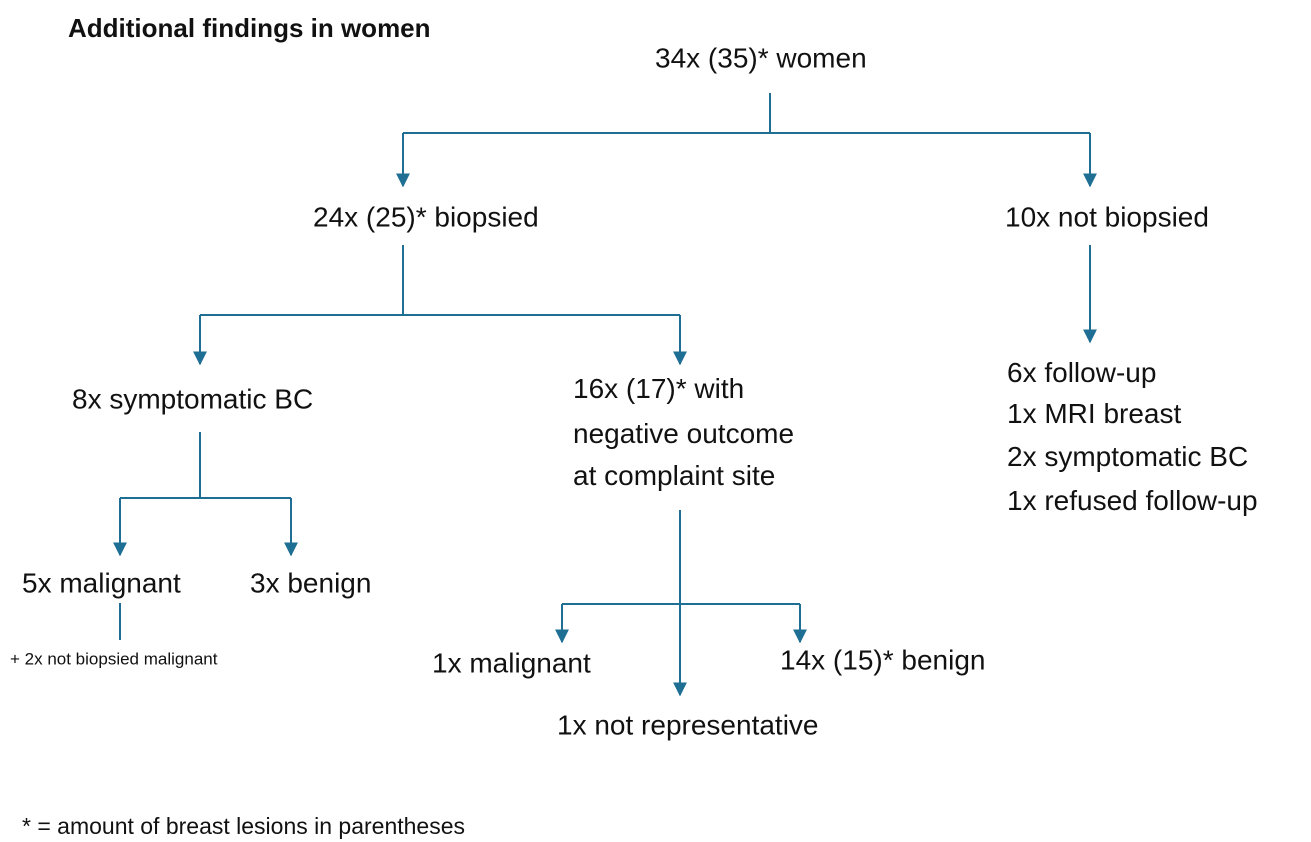 This screenshot has height=842, width=1311. What do you see at coordinates (761, 57) in the screenshot?
I see `node: 34x (35)* women` at bounding box center [761, 57].